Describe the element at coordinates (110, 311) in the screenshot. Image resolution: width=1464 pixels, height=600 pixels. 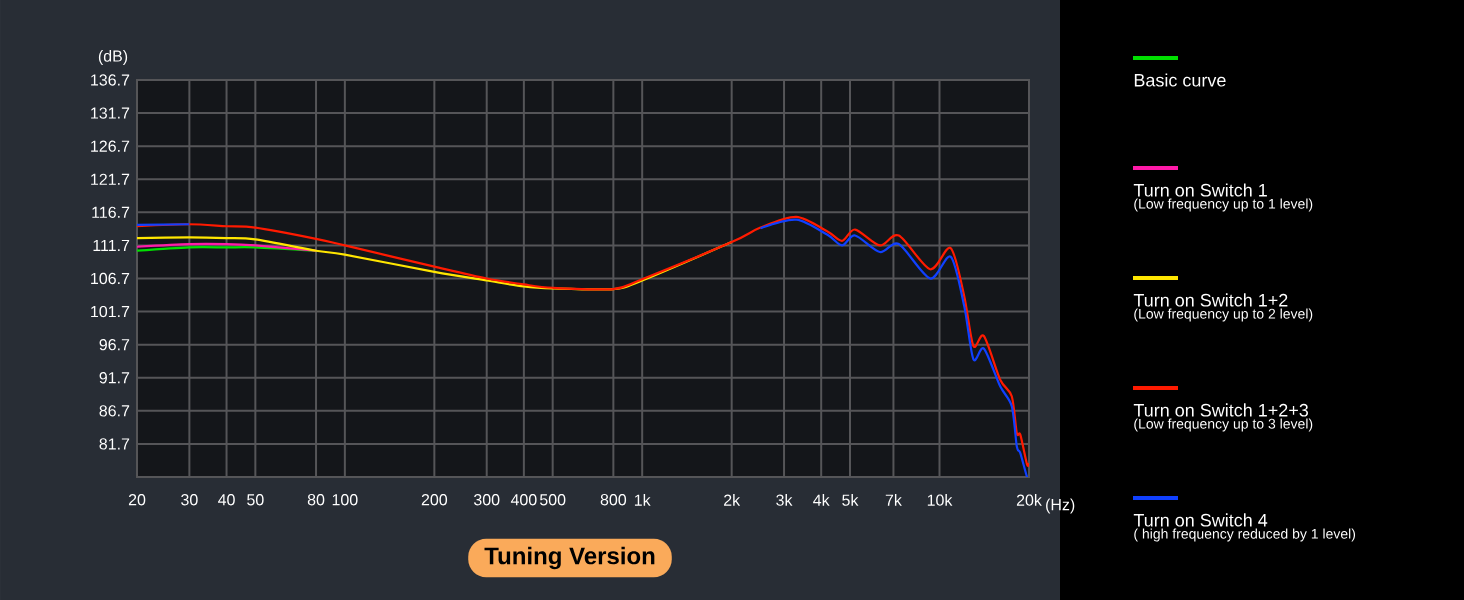
I see `y-tick-label: 101.7` at that location.